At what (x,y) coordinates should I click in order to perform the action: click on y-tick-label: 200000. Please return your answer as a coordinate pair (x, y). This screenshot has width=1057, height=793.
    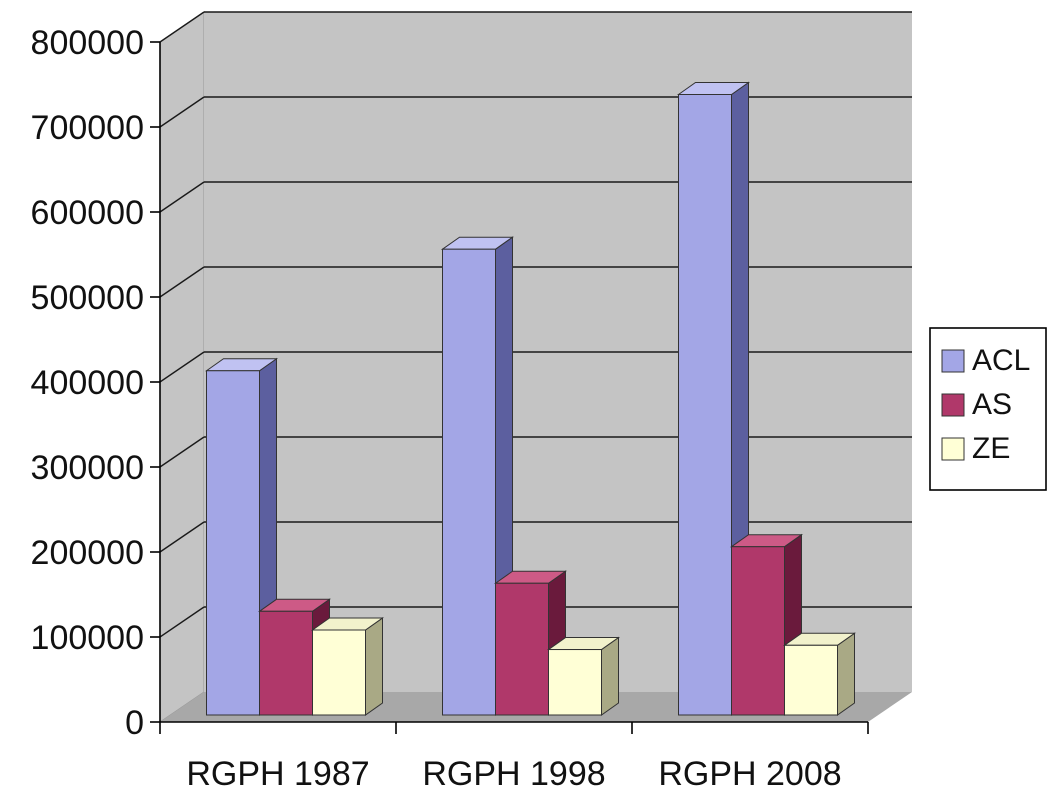
    Looking at the image, I should click on (87, 553).